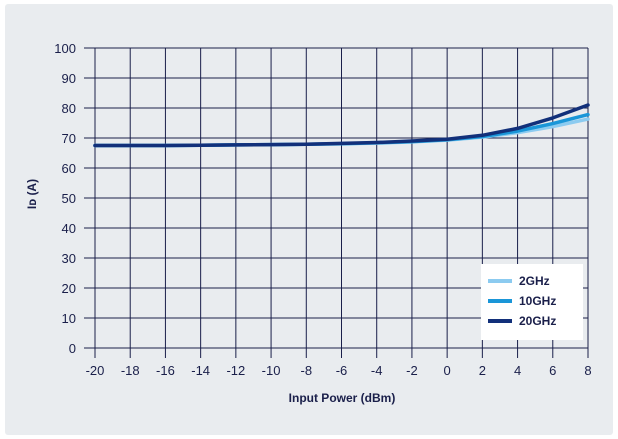  What do you see at coordinates (377, 370) in the screenshot?
I see `x-tick-label: -4` at bounding box center [377, 370].